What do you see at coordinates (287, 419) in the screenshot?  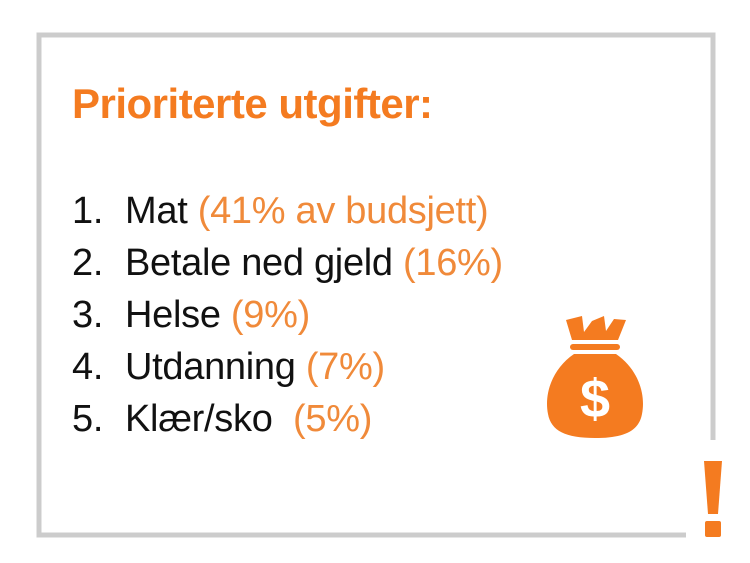 I see `list-item: 5. Klær/sko (5%)` at bounding box center [287, 419].